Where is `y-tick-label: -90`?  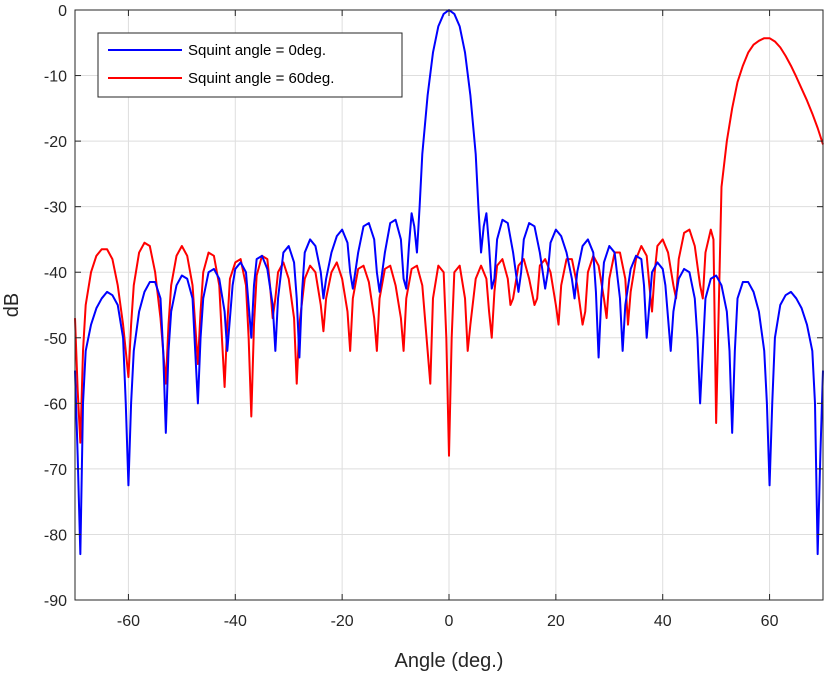
y-tick-label: -90 is located at coordinates (55, 601).